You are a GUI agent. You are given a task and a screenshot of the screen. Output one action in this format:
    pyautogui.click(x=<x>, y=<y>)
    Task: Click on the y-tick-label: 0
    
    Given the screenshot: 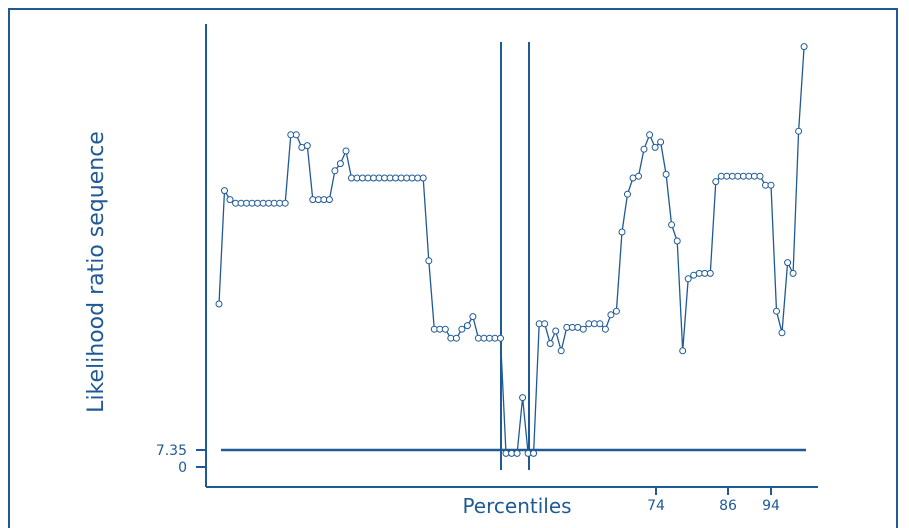 What is the action you would take?
    pyautogui.click(x=182, y=468)
    